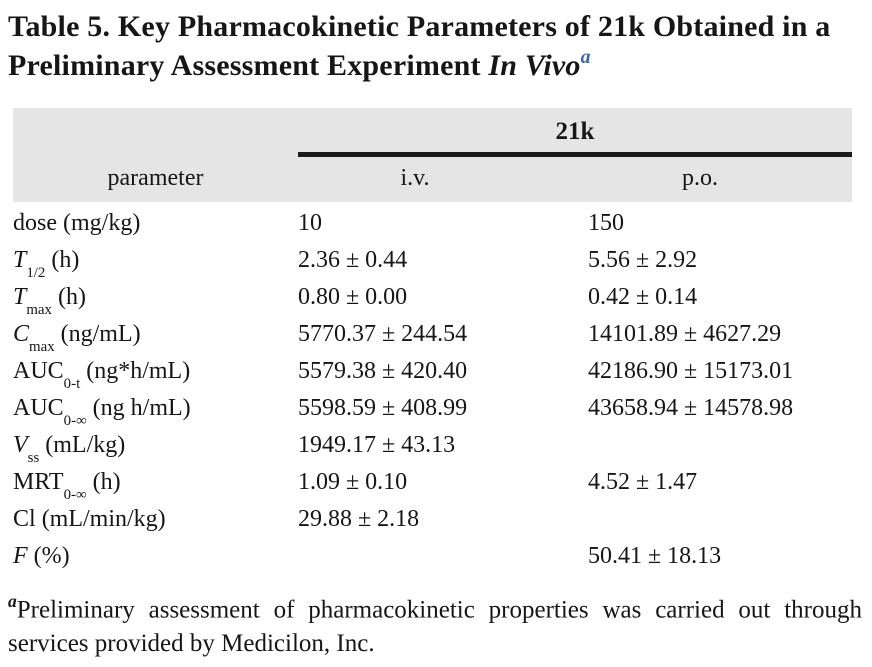  What do you see at coordinates (383, 334) in the screenshot?
I see `iv-value: 5770.37 ± 244.54` at bounding box center [383, 334].